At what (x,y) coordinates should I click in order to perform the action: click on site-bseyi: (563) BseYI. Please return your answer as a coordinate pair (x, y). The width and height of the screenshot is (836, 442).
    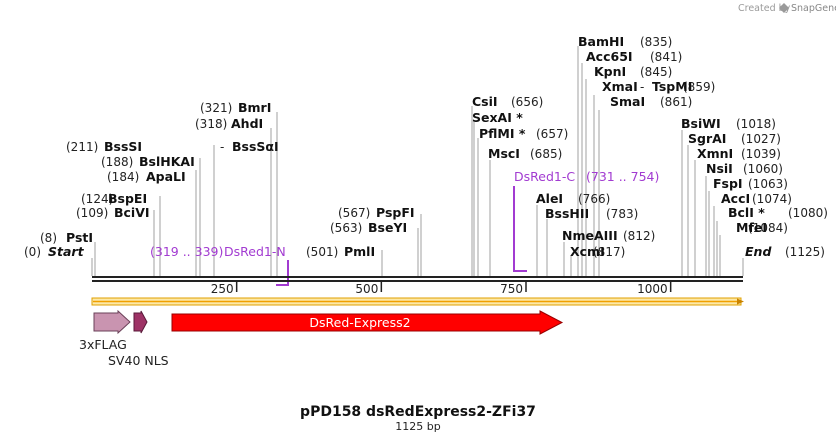
    Looking at the image, I should click on (368, 227).